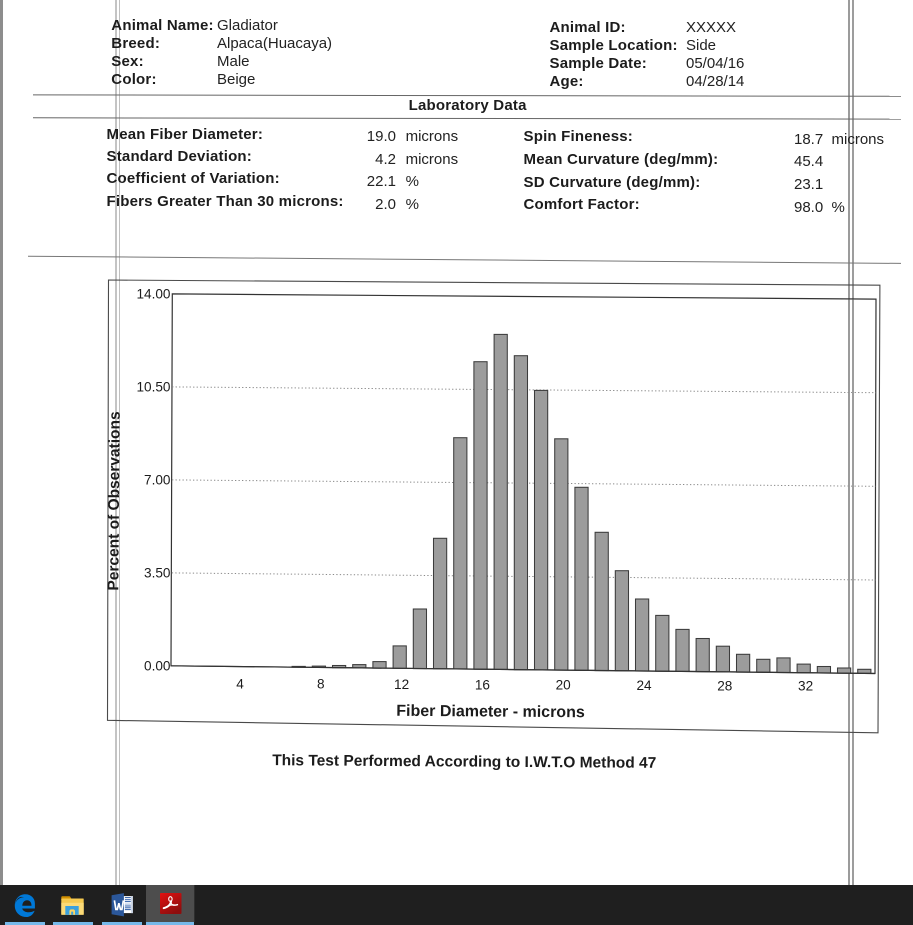 This screenshot has height=925, width=913. Describe the element at coordinates (490, 712) in the screenshot. I see `svg-text: Fiber Diameter - microns` at that location.